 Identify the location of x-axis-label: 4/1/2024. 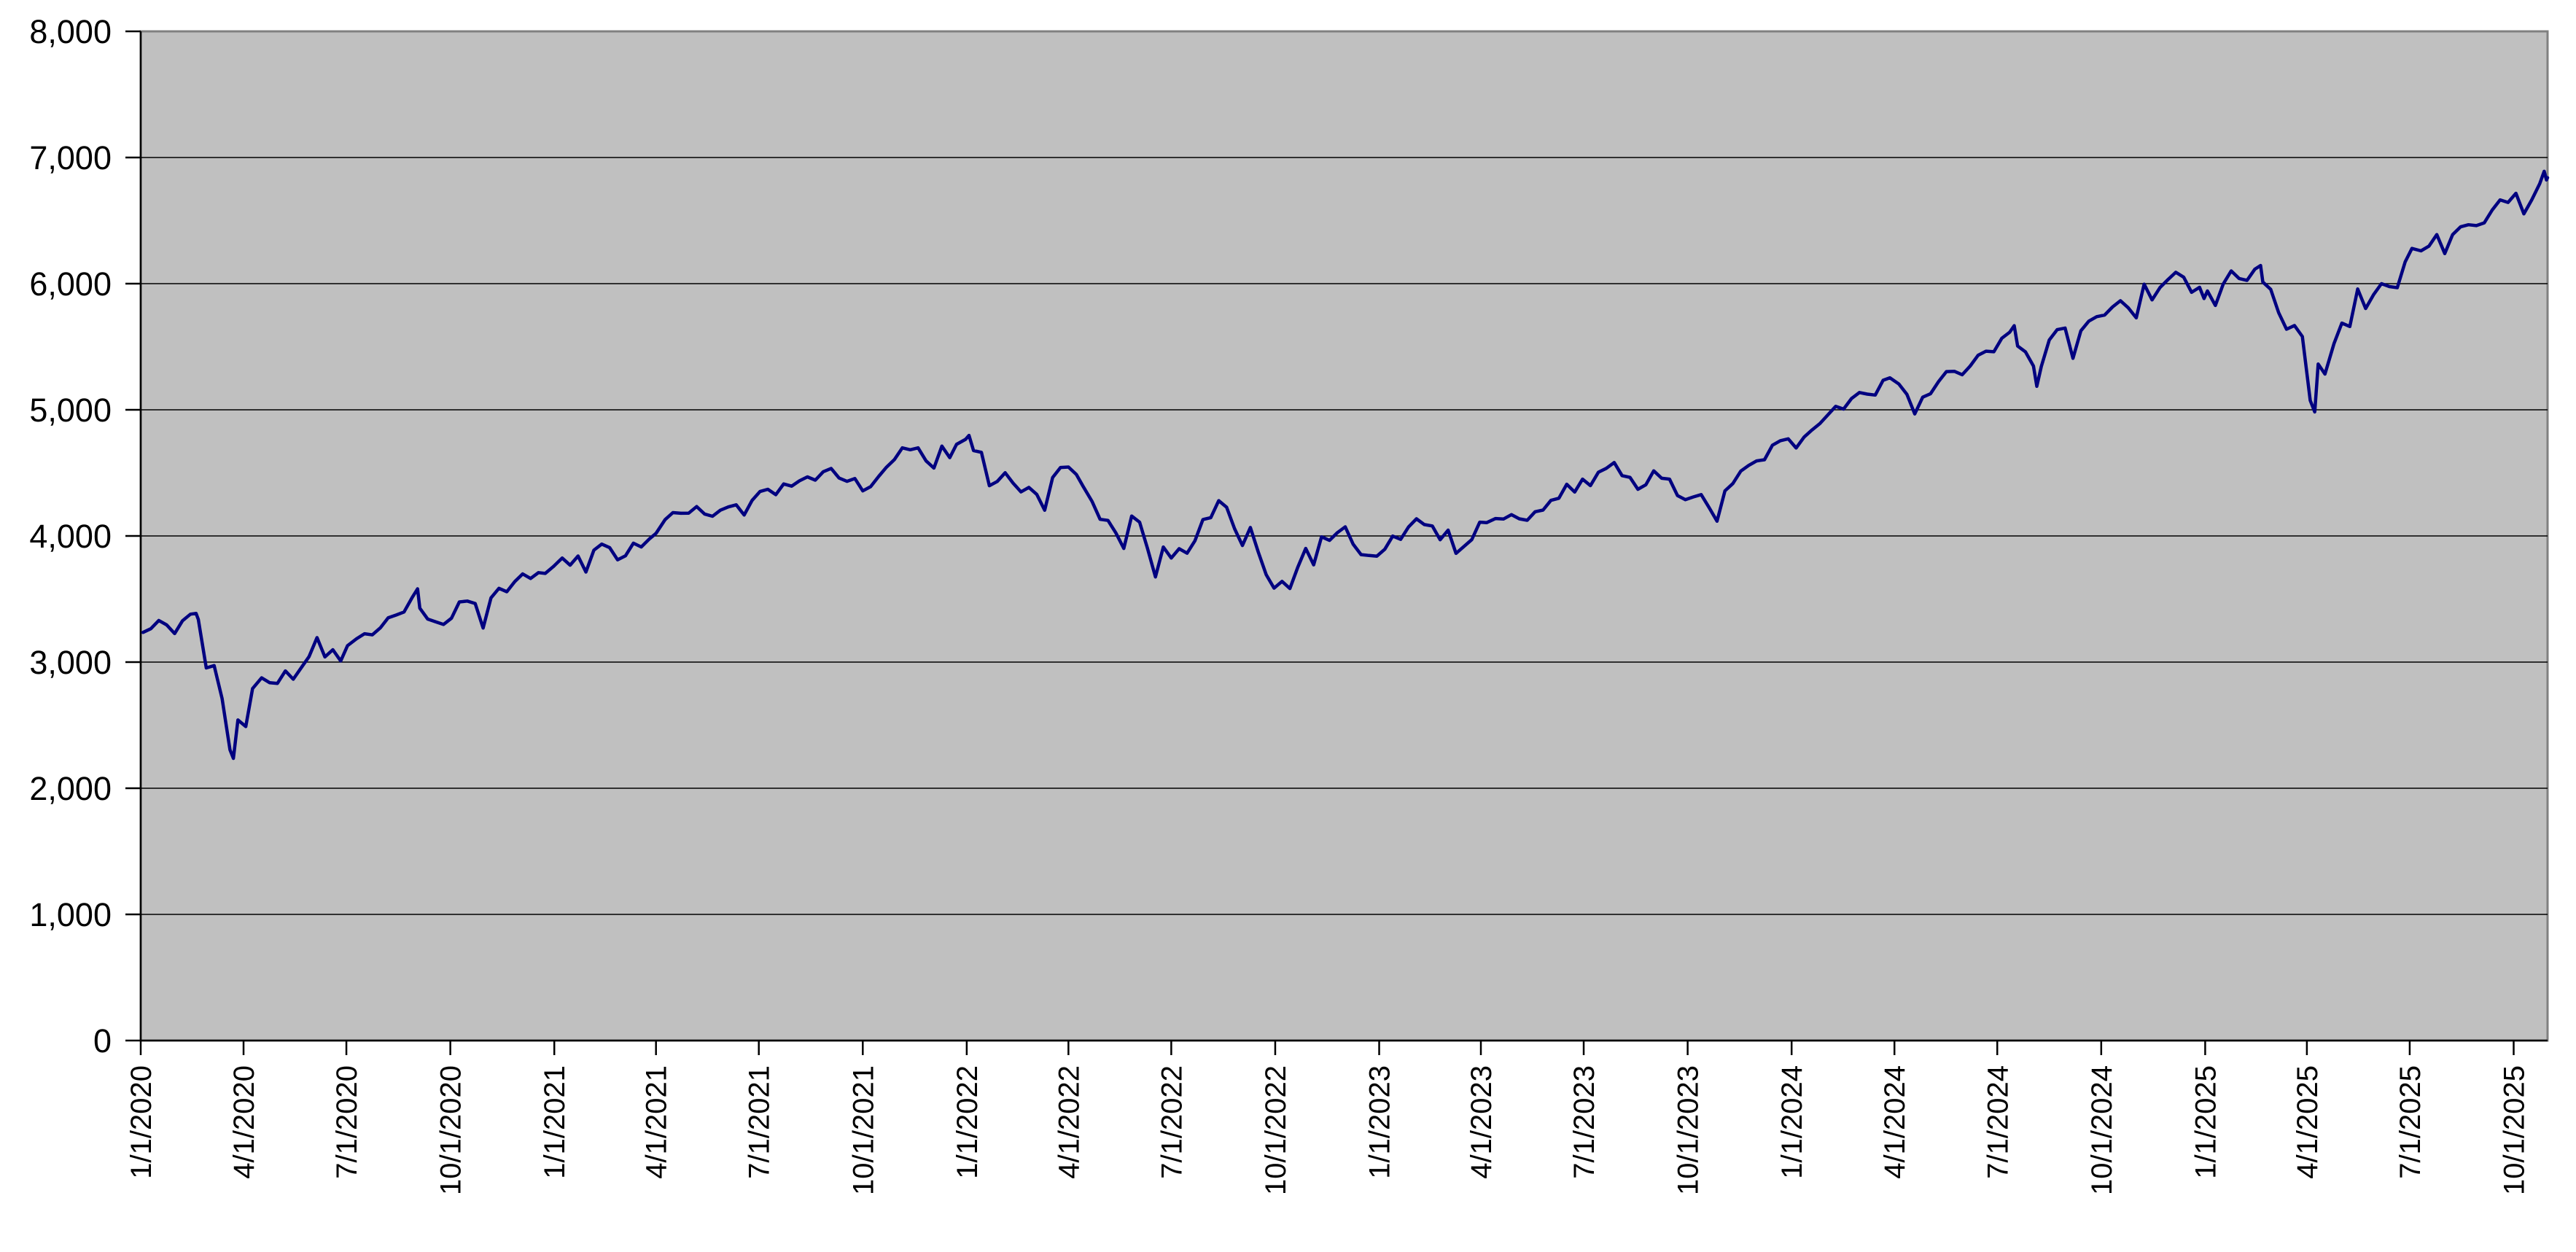
(1895, 1122).